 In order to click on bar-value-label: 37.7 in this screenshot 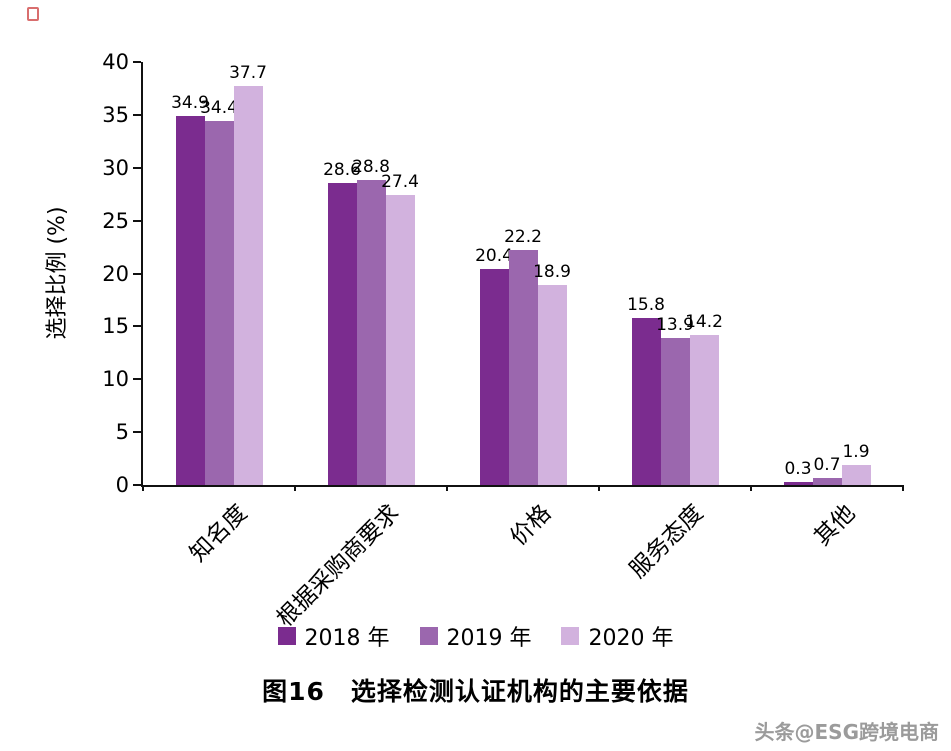, I will do `click(248, 73)`.